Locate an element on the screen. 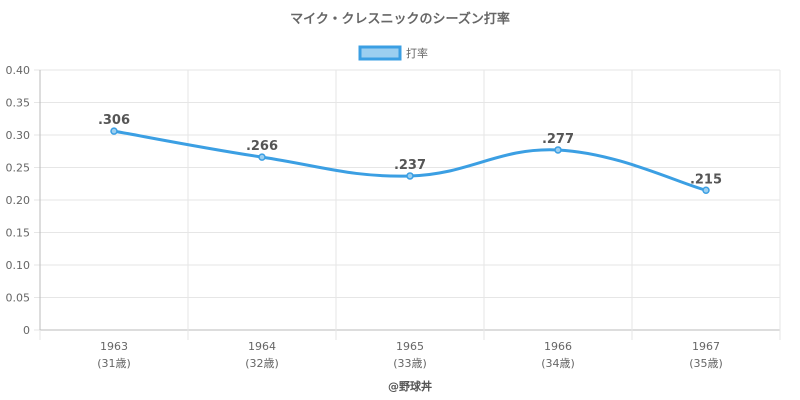 This screenshot has width=800, height=400. y-axis: 0 0.05 0.10 0.15 0.20 0.25 0.30 0.35 0.40 is located at coordinates (23, 200).